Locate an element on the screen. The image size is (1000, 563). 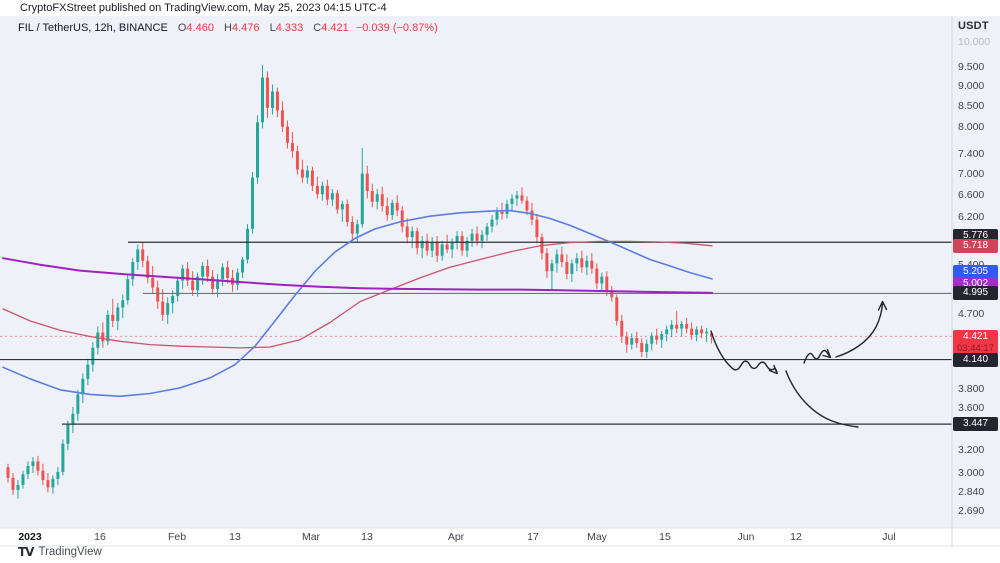
ma-red is located at coordinates (357, 294).